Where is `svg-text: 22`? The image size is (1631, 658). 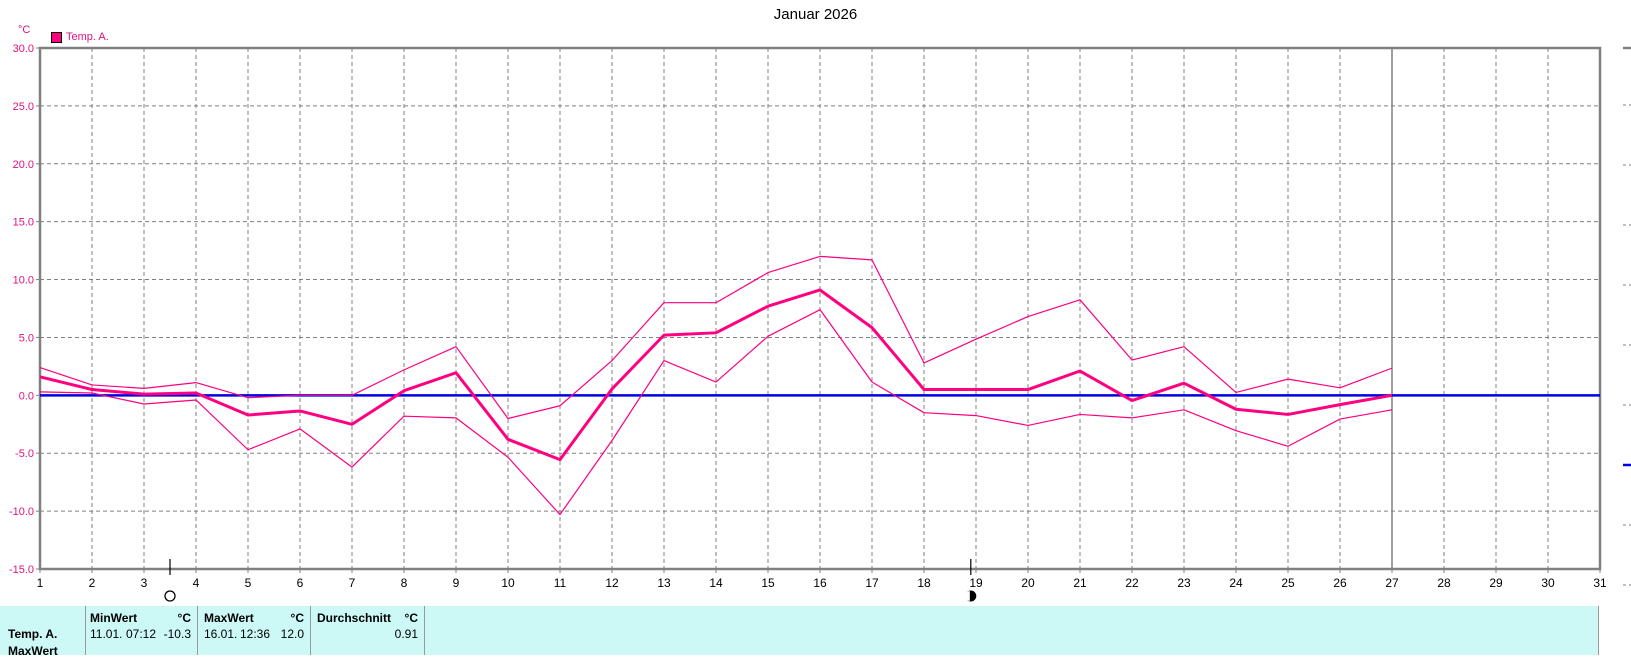 svg-text: 22 is located at coordinates (1132, 583).